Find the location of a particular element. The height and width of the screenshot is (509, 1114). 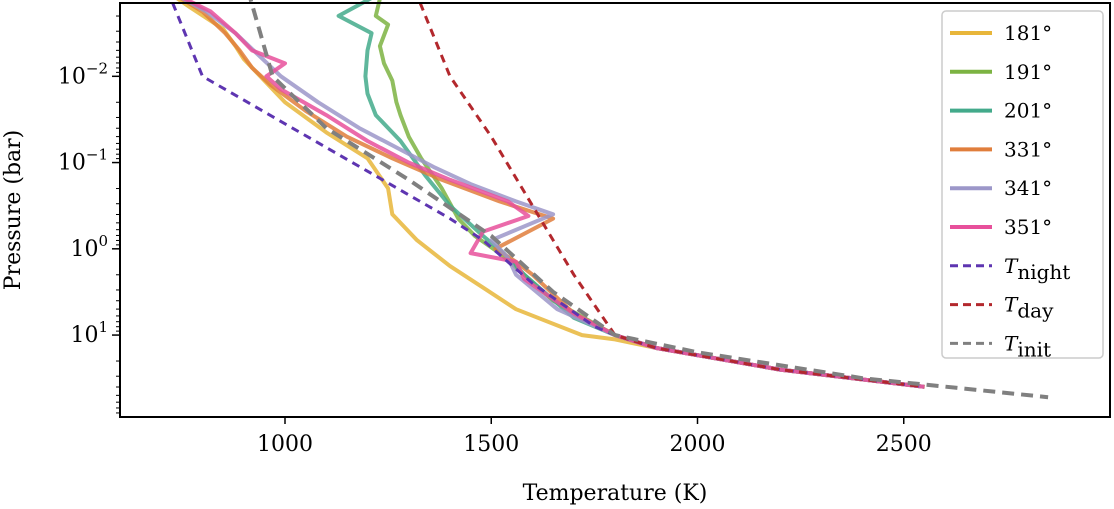

x-tick-label: 1000 is located at coordinates (285, 444).